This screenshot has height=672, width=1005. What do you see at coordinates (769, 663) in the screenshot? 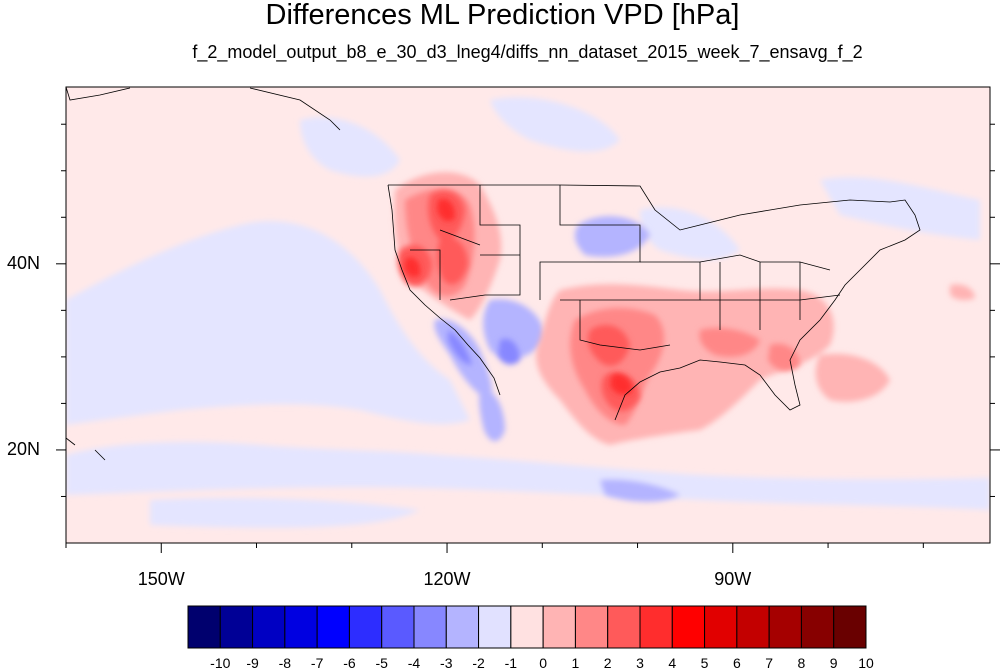
I see `colorbar-label: 7` at bounding box center [769, 663].